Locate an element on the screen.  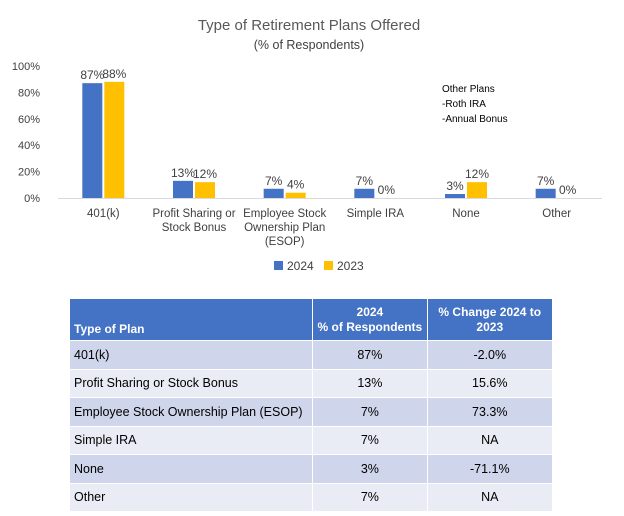
data-label-2024: 13% is located at coordinates (183, 173).